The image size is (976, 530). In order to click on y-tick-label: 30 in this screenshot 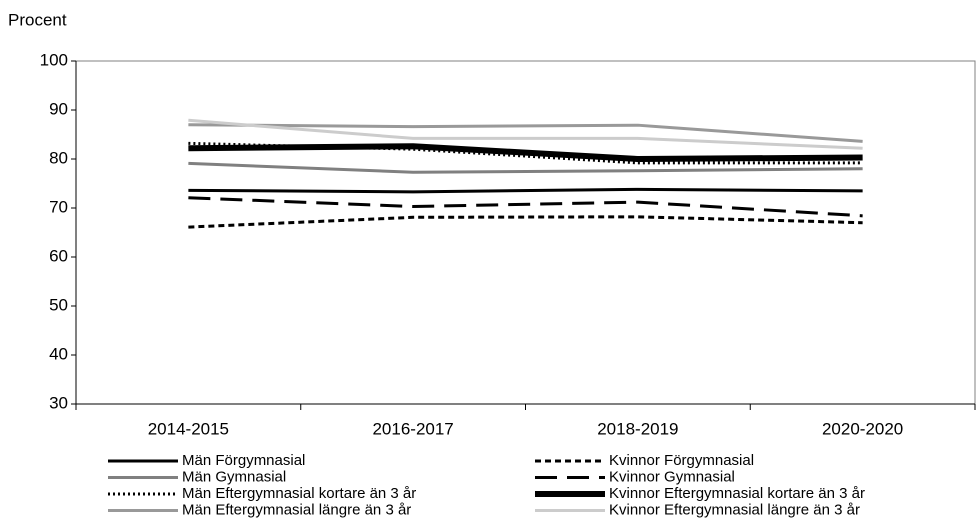, I will do `click(58, 402)`.